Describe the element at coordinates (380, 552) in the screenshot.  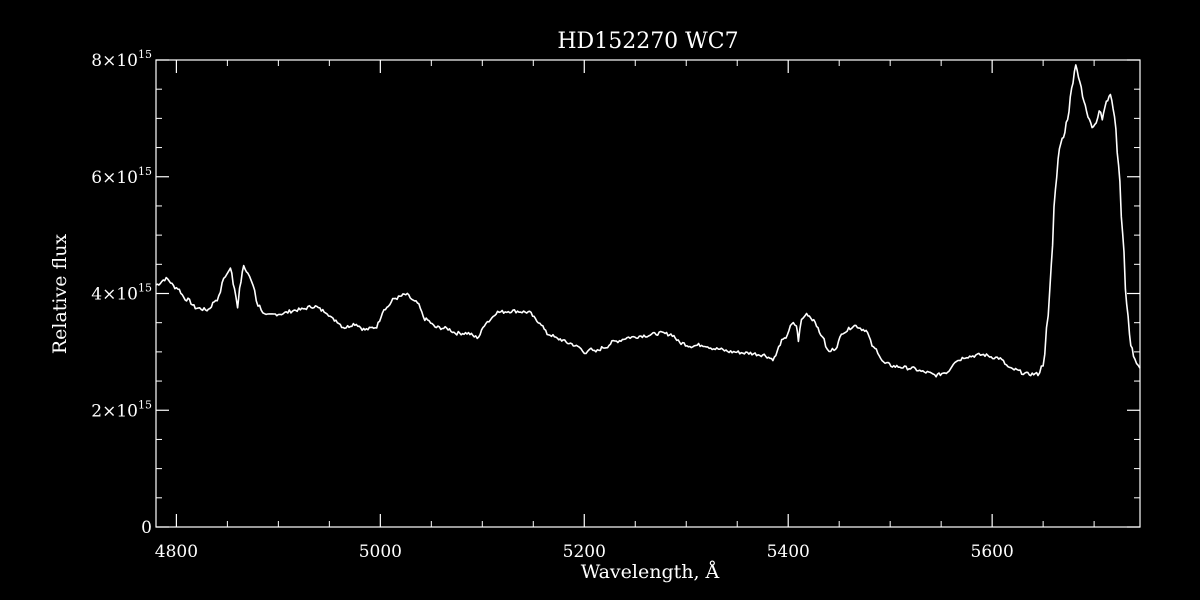
I see `x-tick-label: 5000` at that location.